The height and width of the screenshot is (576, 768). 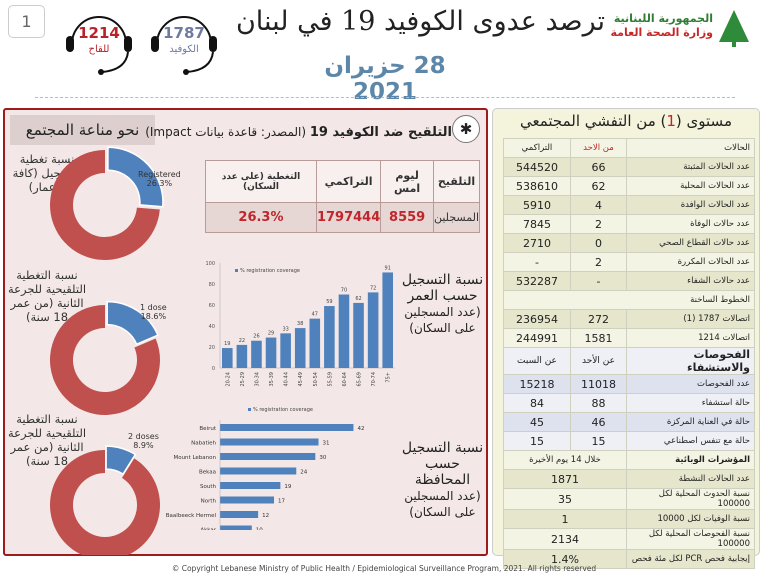 What do you see at coordinates (598, 361) in the screenshot?
I see `cell: عن الأحد` at bounding box center [598, 361].